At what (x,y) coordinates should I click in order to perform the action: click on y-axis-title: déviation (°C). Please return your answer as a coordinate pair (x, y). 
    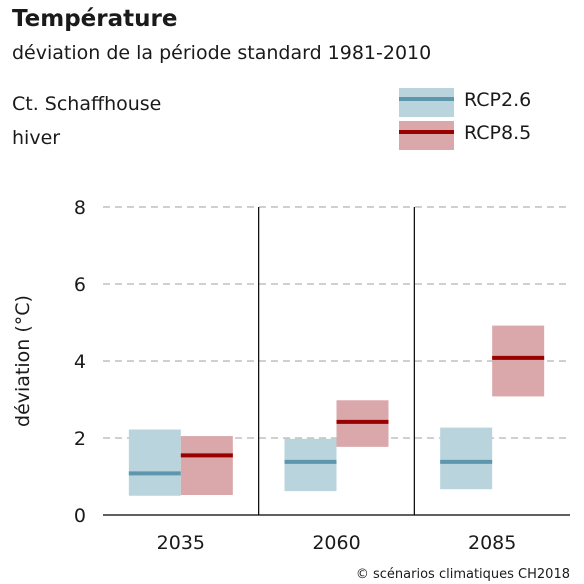
    Looking at the image, I should click on (23, 361).